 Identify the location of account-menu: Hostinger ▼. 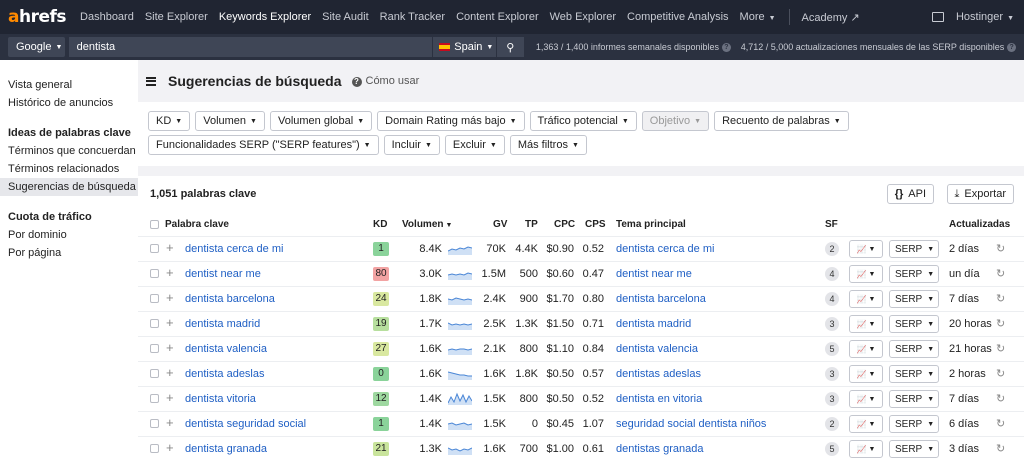
(984, 17).